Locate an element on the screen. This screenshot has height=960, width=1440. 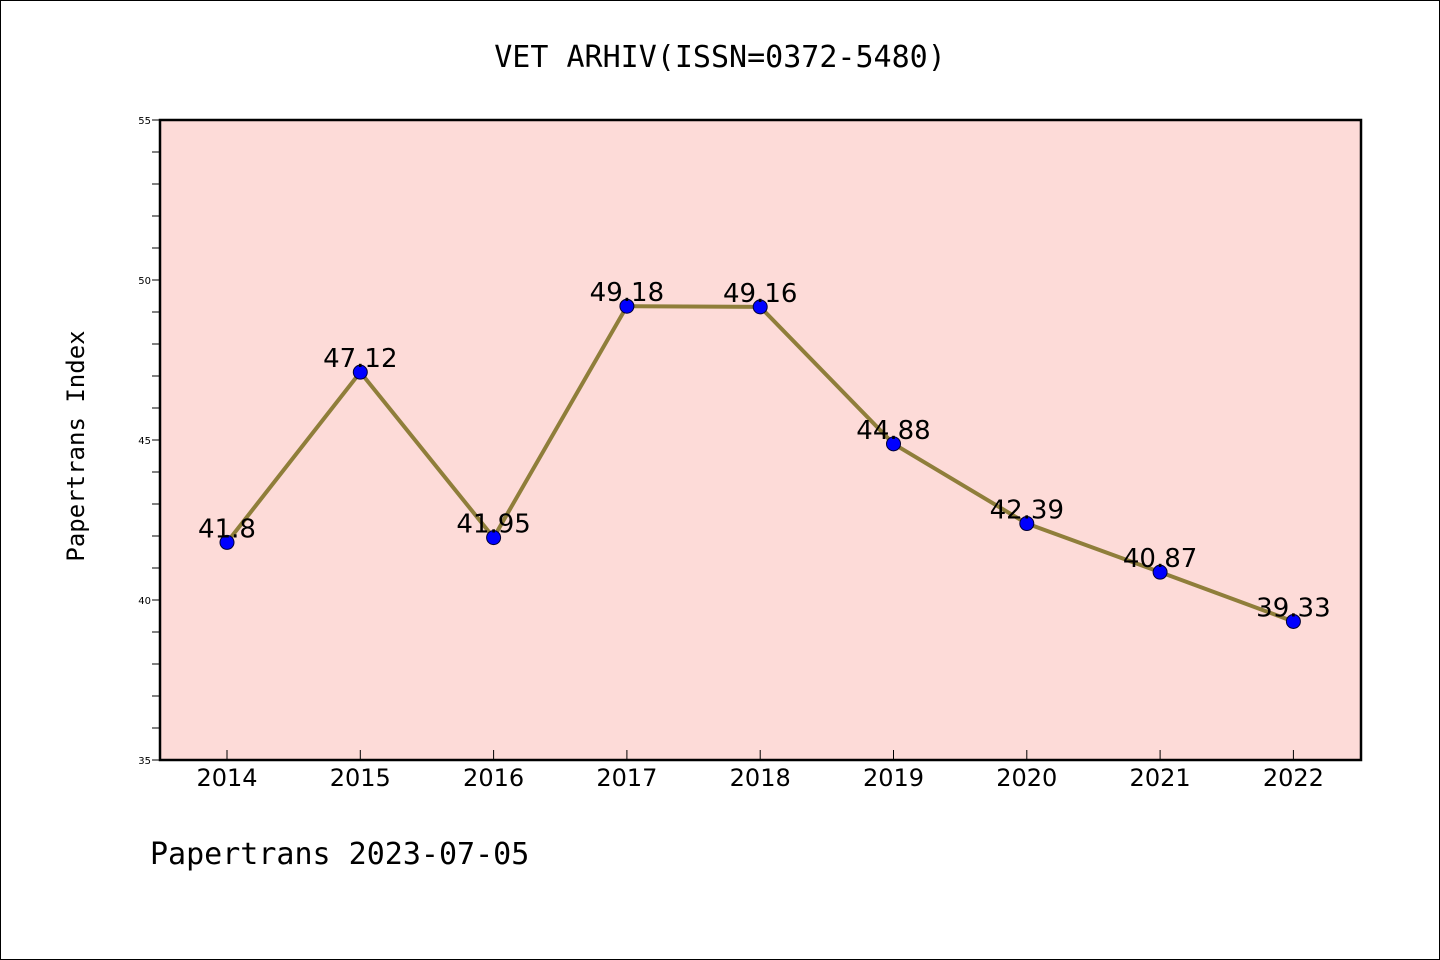
data-label: 41.95 is located at coordinates (493, 525).